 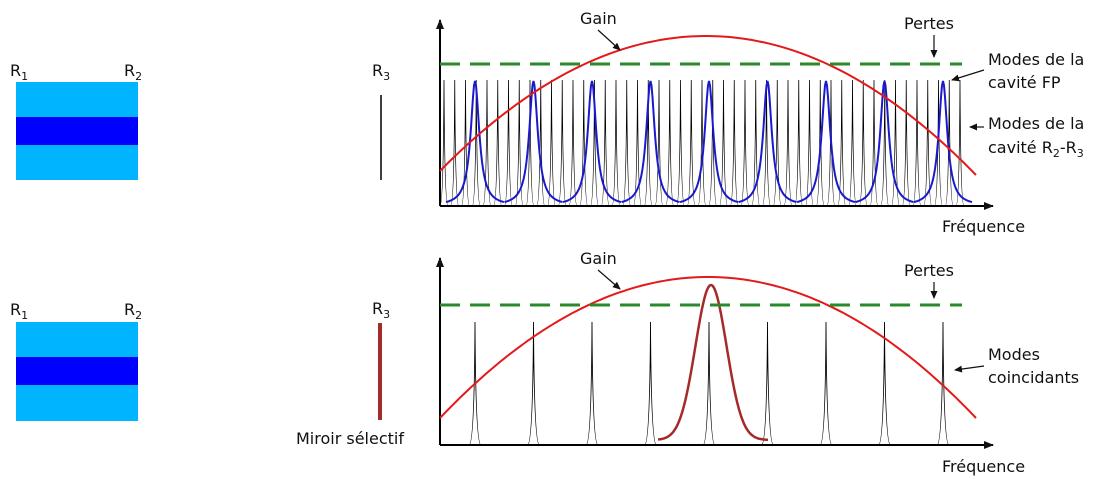 I want to click on bottom-gain-curve, so click(x=708, y=347).